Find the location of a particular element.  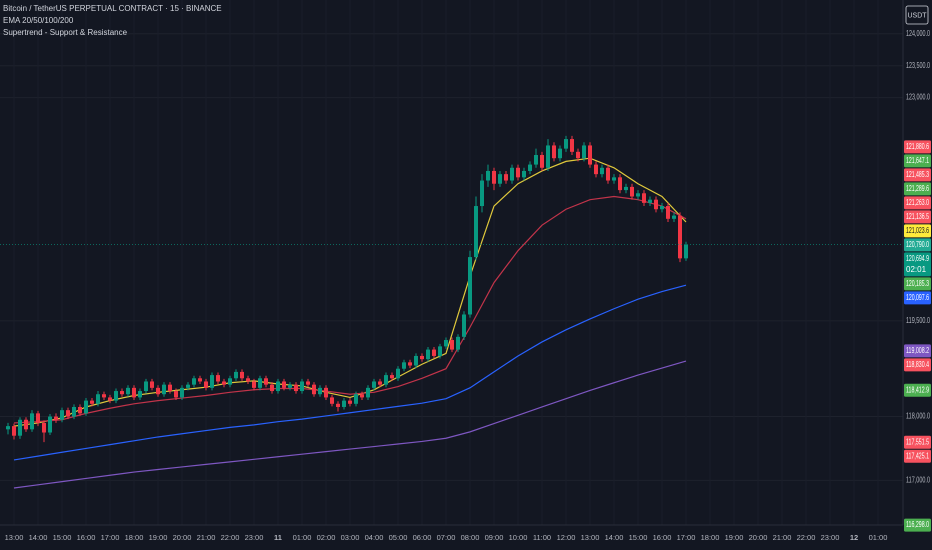

indicator-label: EMA 20/50/100/200 is located at coordinates (38, 20).